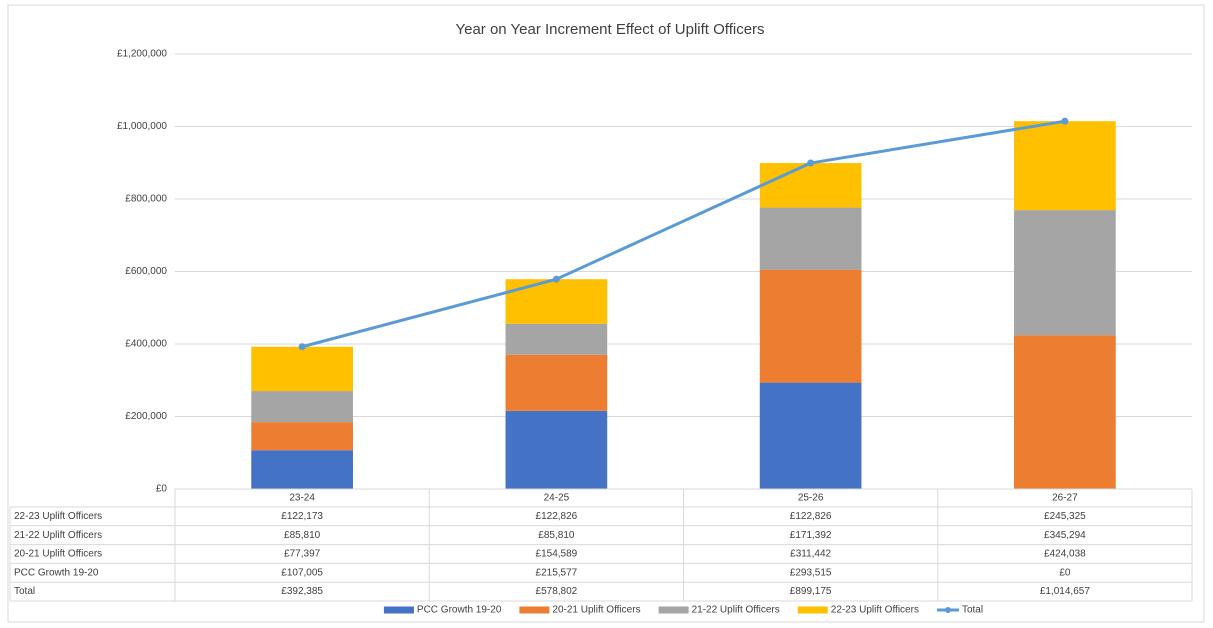 This screenshot has height=628, width=1213. Describe the element at coordinates (302, 554) in the screenshot. I see `table-cell: £77,397` at that location.